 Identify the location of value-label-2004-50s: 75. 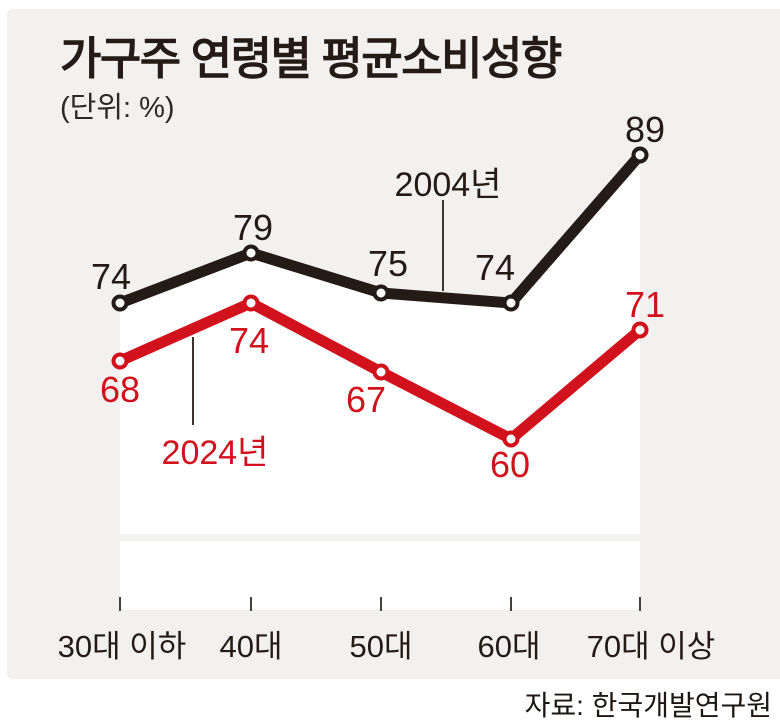
(388, 263).